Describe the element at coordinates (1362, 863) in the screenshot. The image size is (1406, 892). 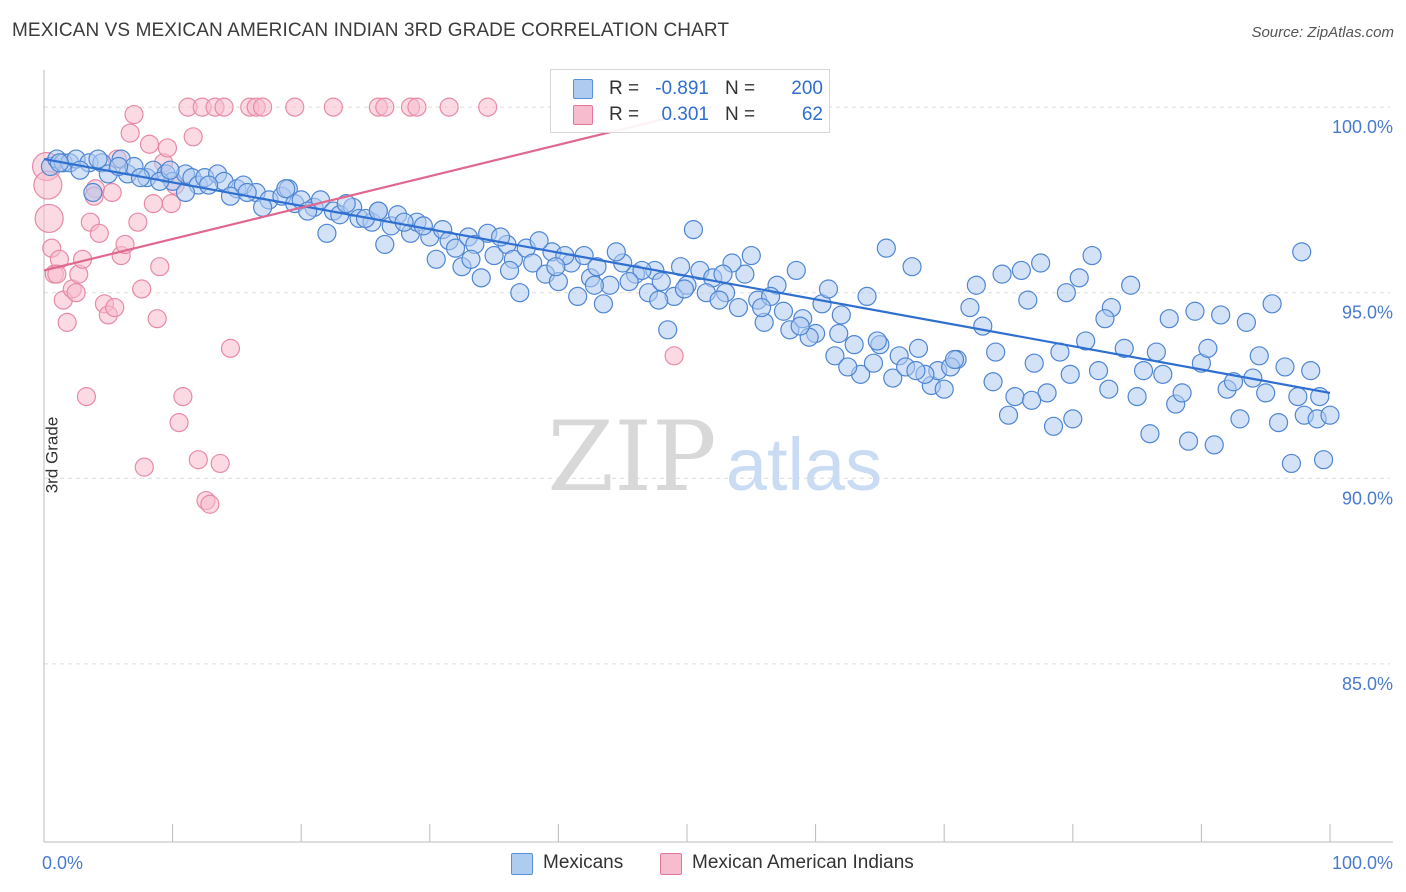
I see `x-tick-label: 100.0%` at that location.